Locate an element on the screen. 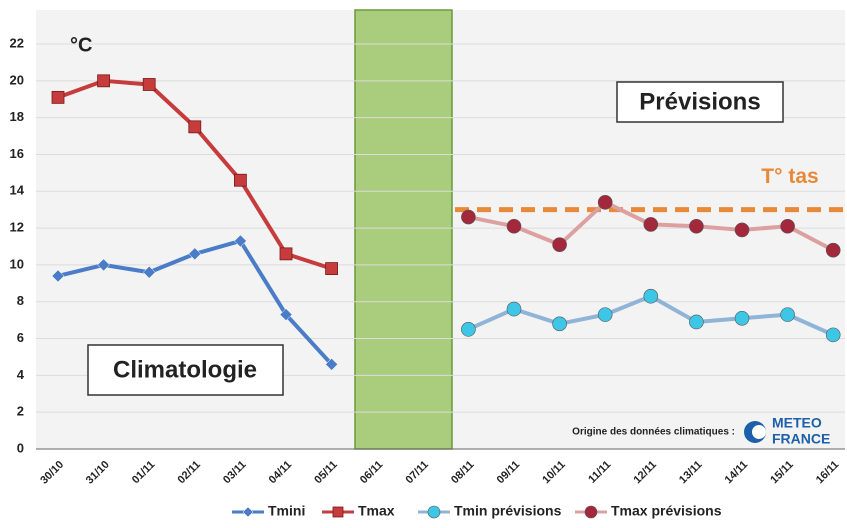  x-tick-label: 07/11 is located at coordinates (417, 473).